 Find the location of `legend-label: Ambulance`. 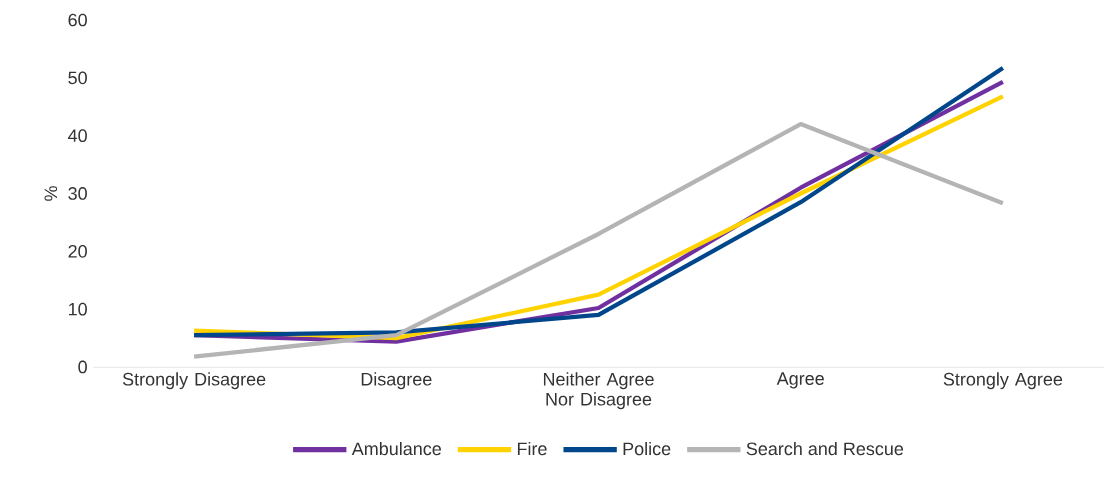

legend-label: Ambulance is located at coordinates (396, 448).